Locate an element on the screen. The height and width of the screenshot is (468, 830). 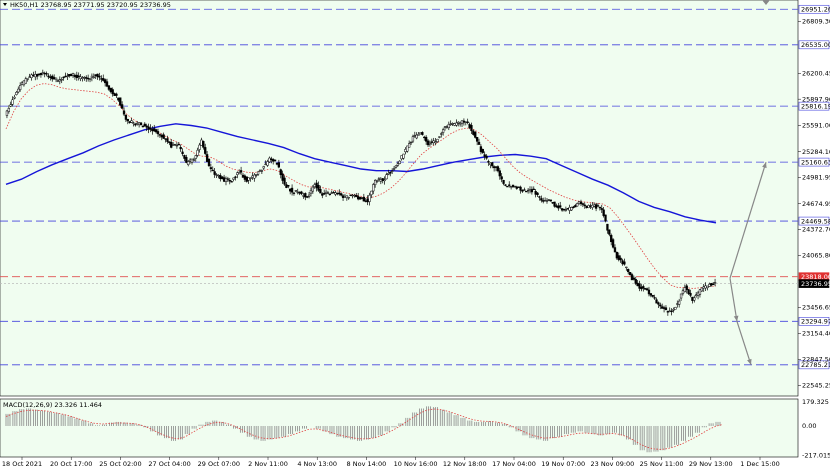
time-tick-label: 2 Nov 11:00 is located at coordinates (268, 464).